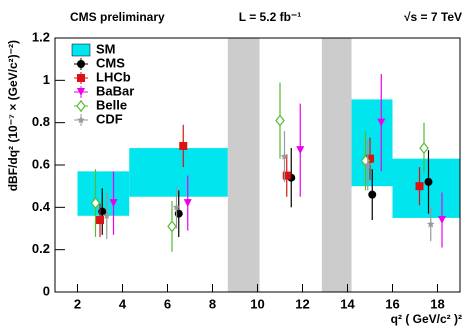 The height and width of the screenshot is (330, 474). I want to click on y-tick-label: 1, so click(46, 79).